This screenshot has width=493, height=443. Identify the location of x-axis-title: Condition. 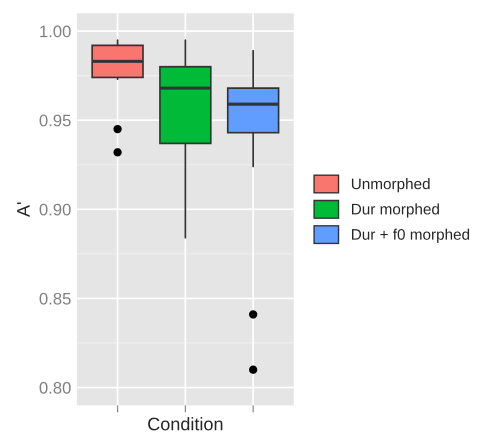
(185, 423).